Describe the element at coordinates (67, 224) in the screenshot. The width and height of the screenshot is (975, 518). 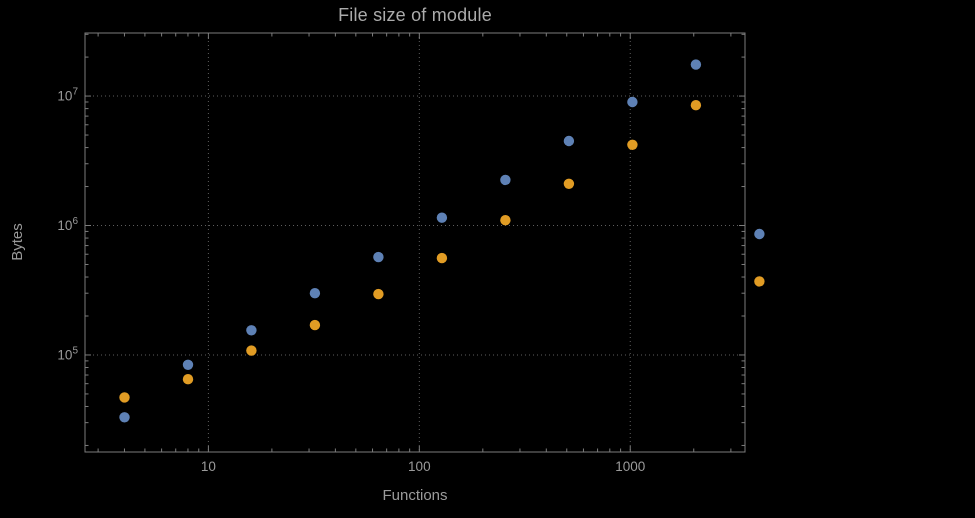
I see `y-tick-label: 10⁶` at that location.